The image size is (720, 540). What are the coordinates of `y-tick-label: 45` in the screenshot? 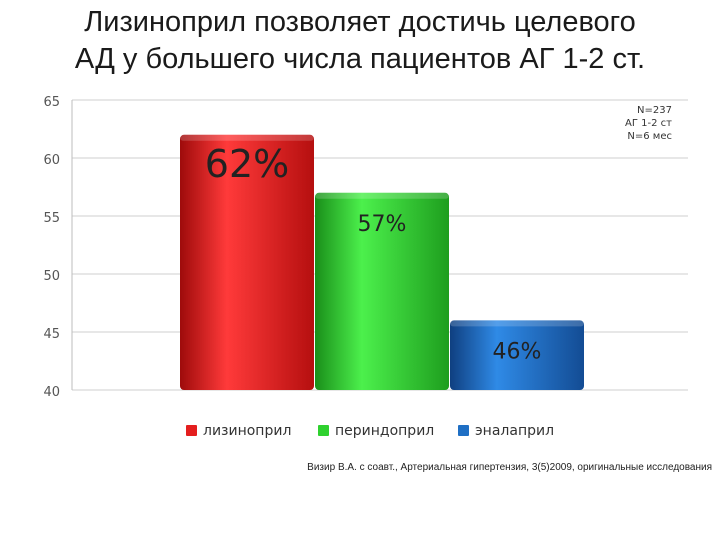 It's located at (51, 334).